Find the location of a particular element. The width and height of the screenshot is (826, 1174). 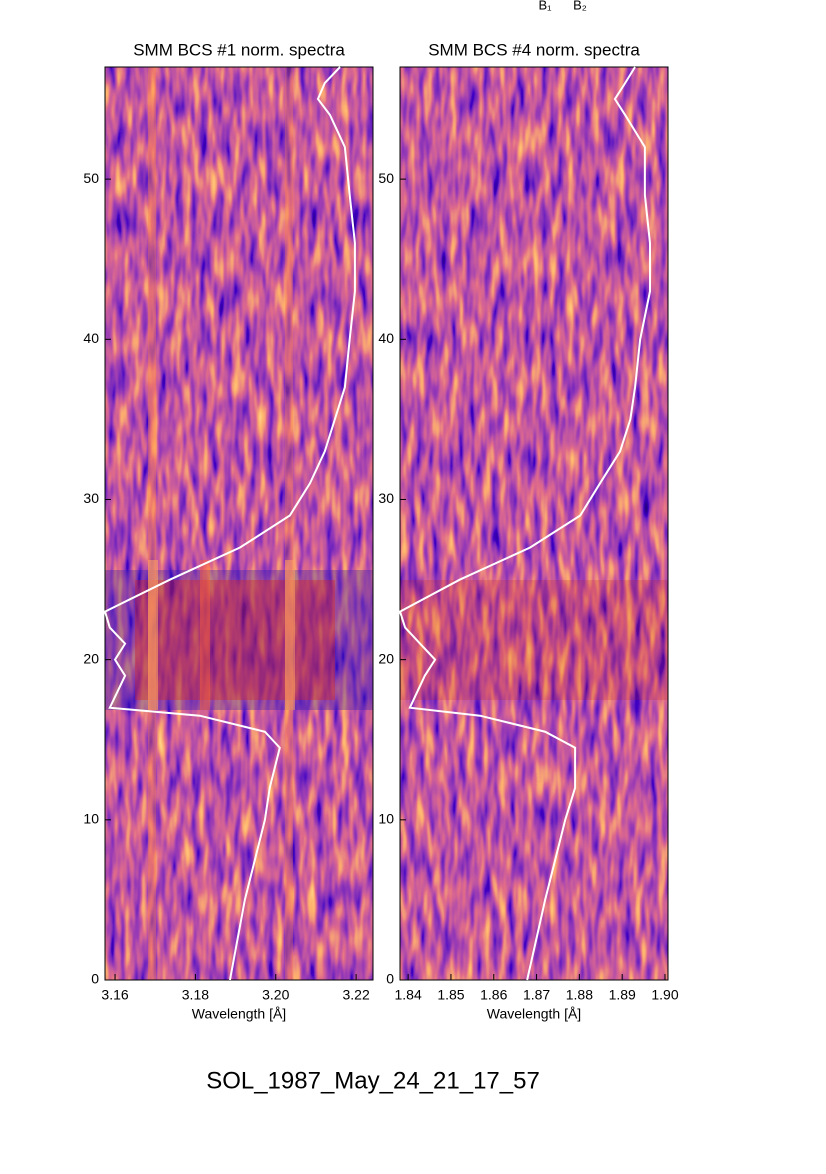

panel-title: SMM BCS #4 norm. spectra is located at coordinates (534, 49).